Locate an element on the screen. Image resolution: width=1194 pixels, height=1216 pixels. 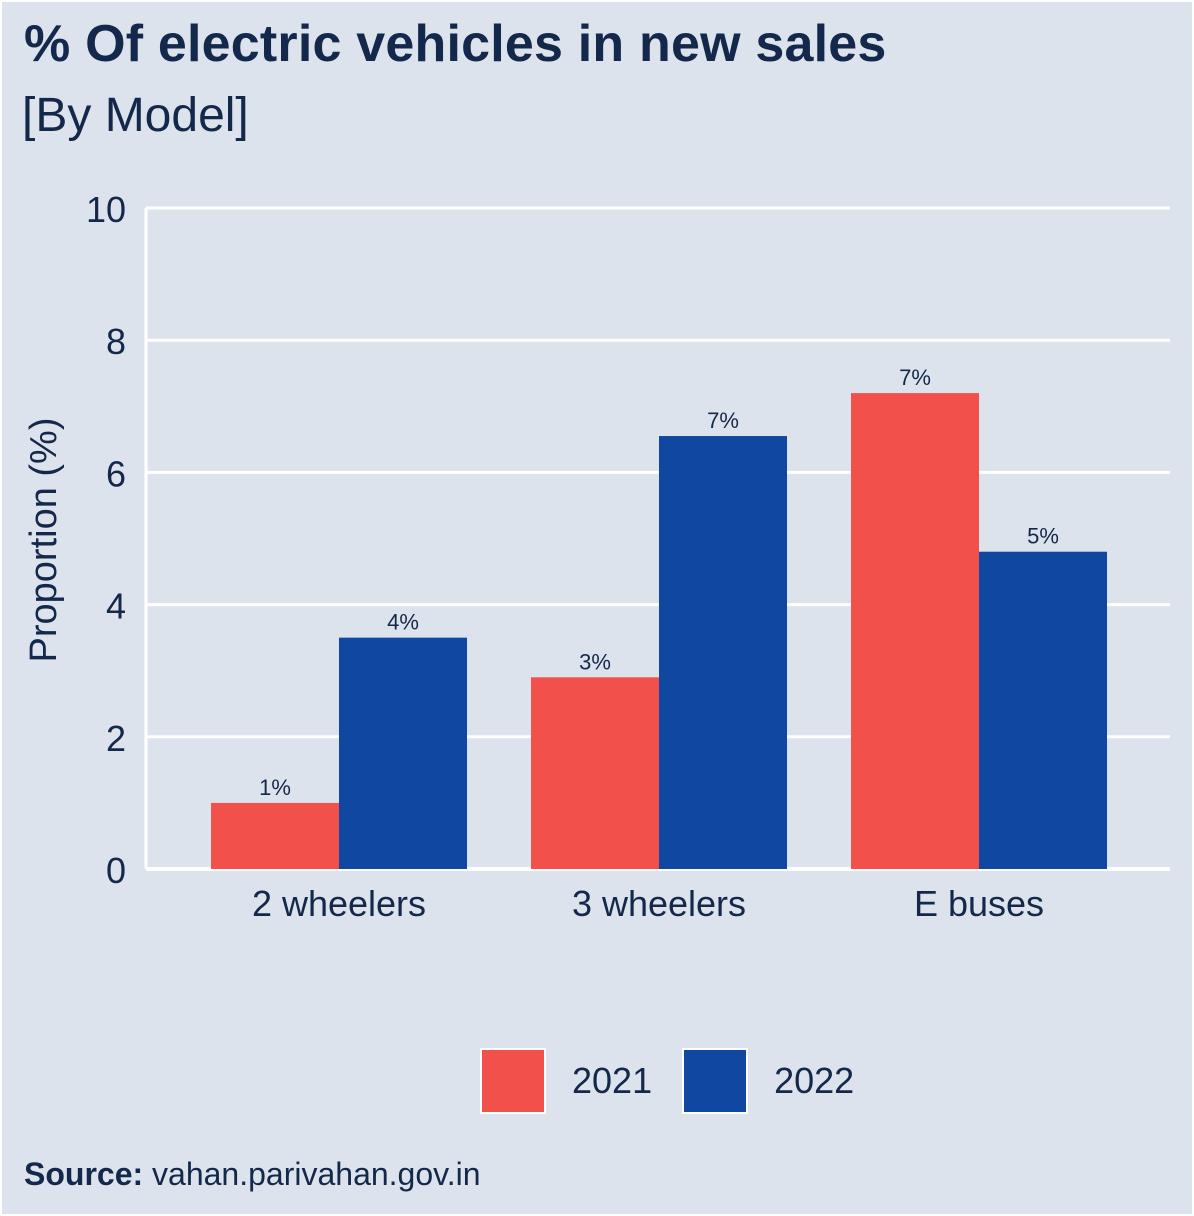
y-tick-label-8: 8 is located at coordinates (116, 341).